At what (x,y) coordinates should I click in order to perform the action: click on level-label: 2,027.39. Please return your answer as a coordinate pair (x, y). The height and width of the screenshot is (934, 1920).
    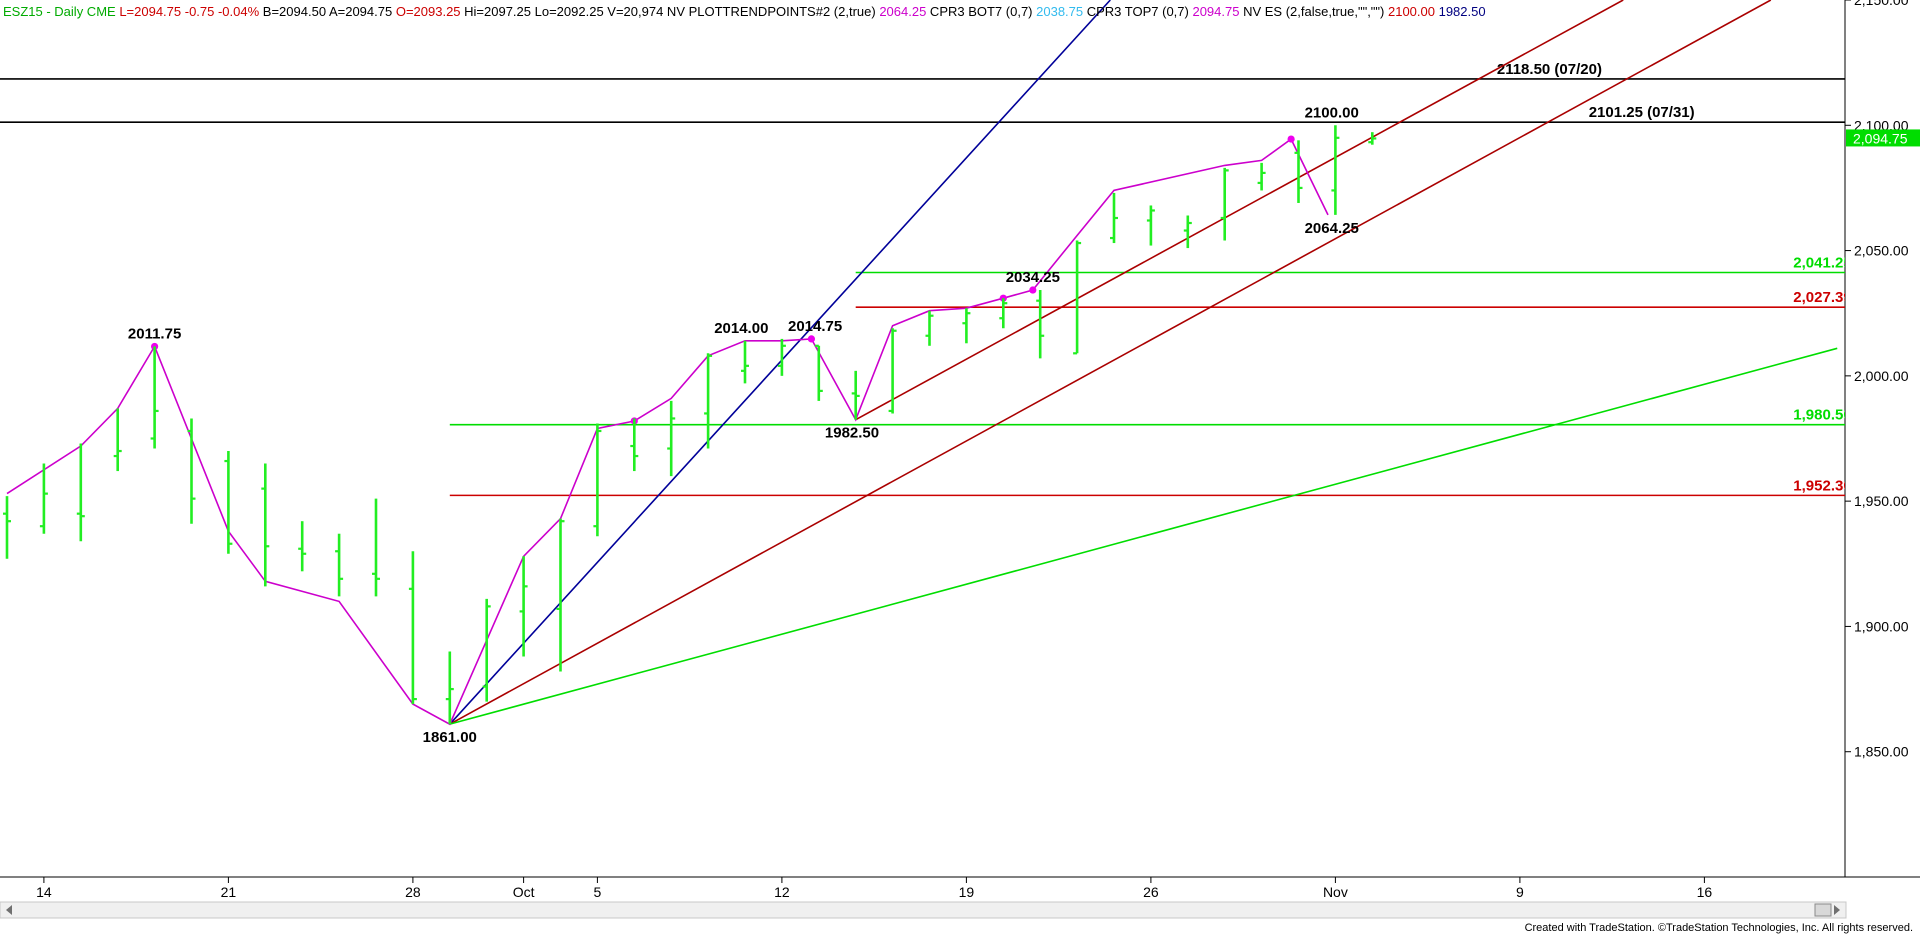
    Looking at the image, I should click on (1822, 297).